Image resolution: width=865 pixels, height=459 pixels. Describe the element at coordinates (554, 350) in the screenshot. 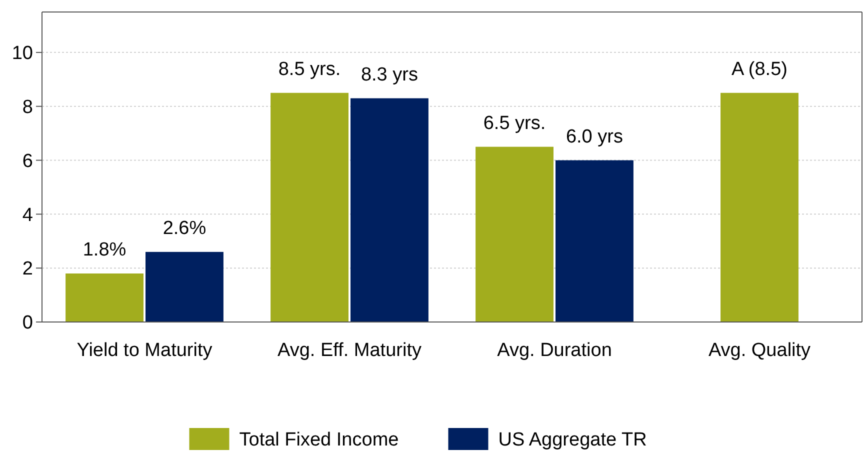

I see `x-tick-label: Avg. Duration` at that location.